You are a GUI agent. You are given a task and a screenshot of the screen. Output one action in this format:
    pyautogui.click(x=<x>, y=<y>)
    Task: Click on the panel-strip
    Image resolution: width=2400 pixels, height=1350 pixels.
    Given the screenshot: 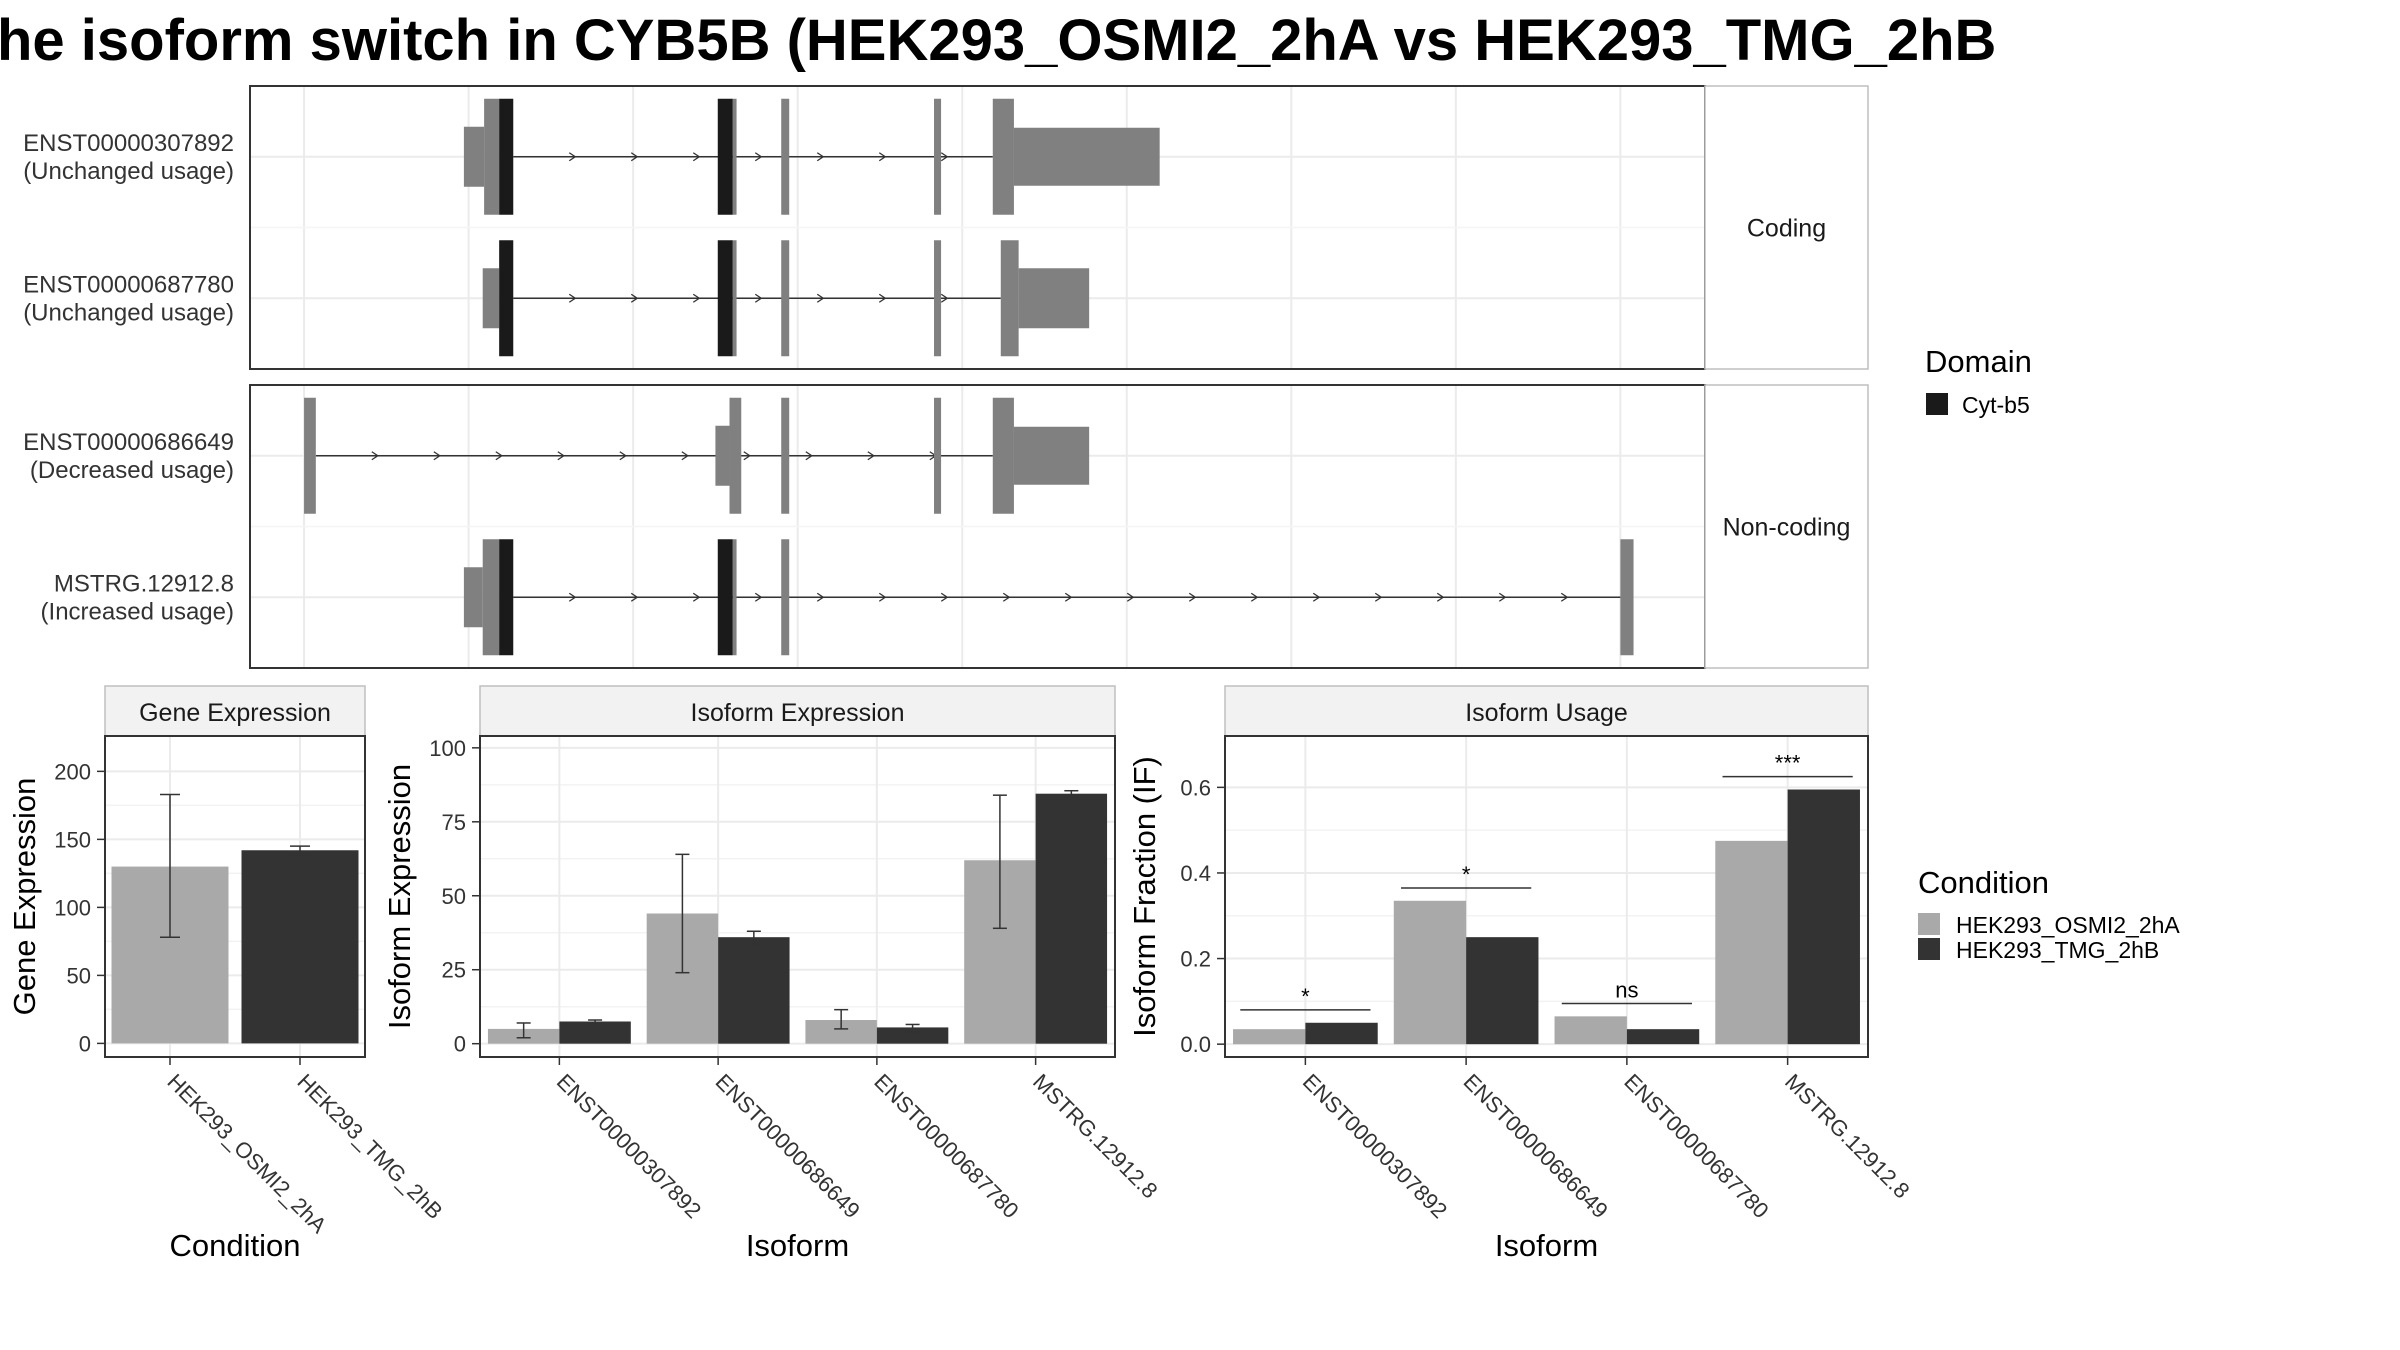 What is the action you would take?
    pyautogui.click(x=1786, y=526)
    